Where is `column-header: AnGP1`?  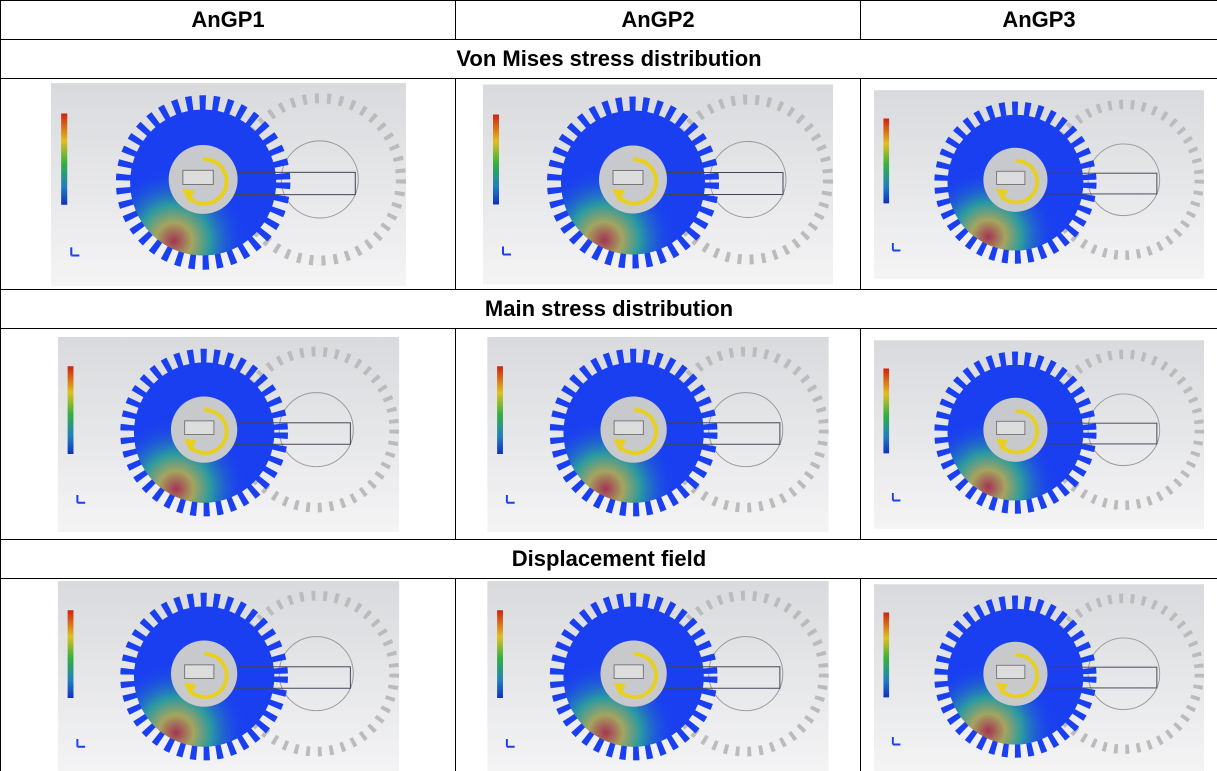 column-header: AnGP1 is located at coordinates (228, 20).